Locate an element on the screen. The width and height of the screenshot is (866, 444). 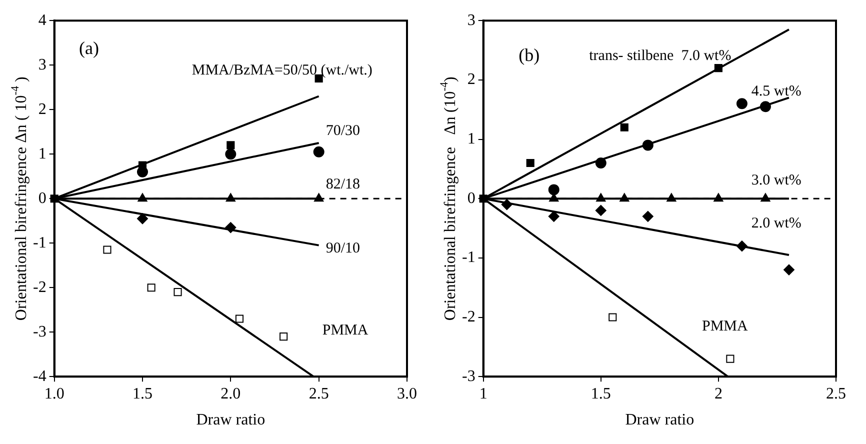
annotation: 82/18 is located at coordinates (343, 184).